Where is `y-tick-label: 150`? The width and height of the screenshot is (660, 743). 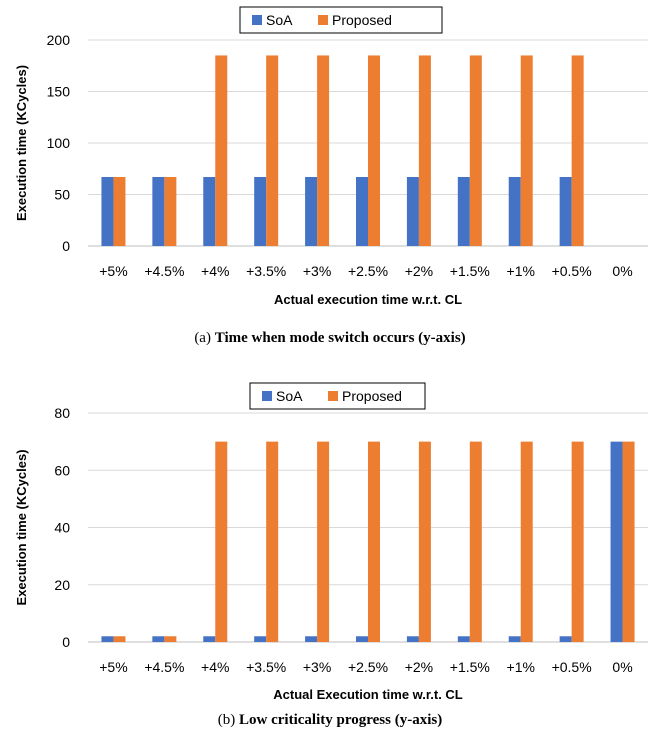 y-tick-label: 150 is located at coordinates (59, 92).